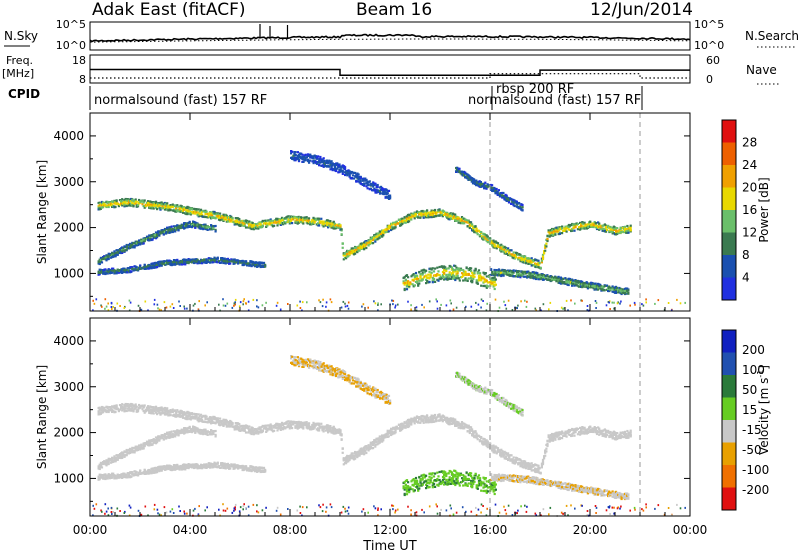 This screenshot has width=800, height=554. Describe the element at coordinates (180, 100) in the screenshot. I see `cpid-program-1: normalsound (fast) 157 RF` at that location.